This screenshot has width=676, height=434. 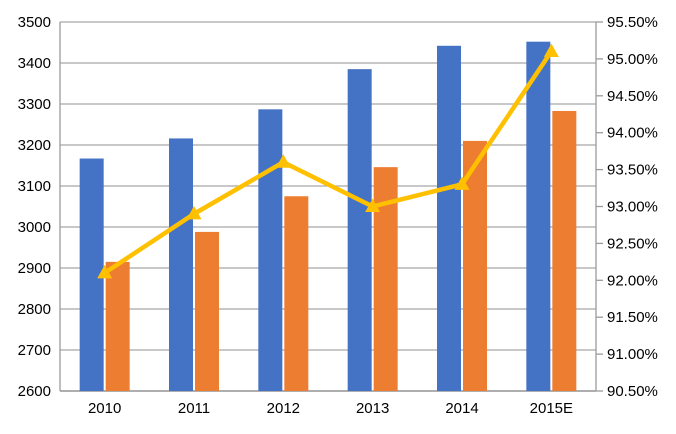 I want to click on left-axis-tick-label: 2600, so click(x=34, y=391).